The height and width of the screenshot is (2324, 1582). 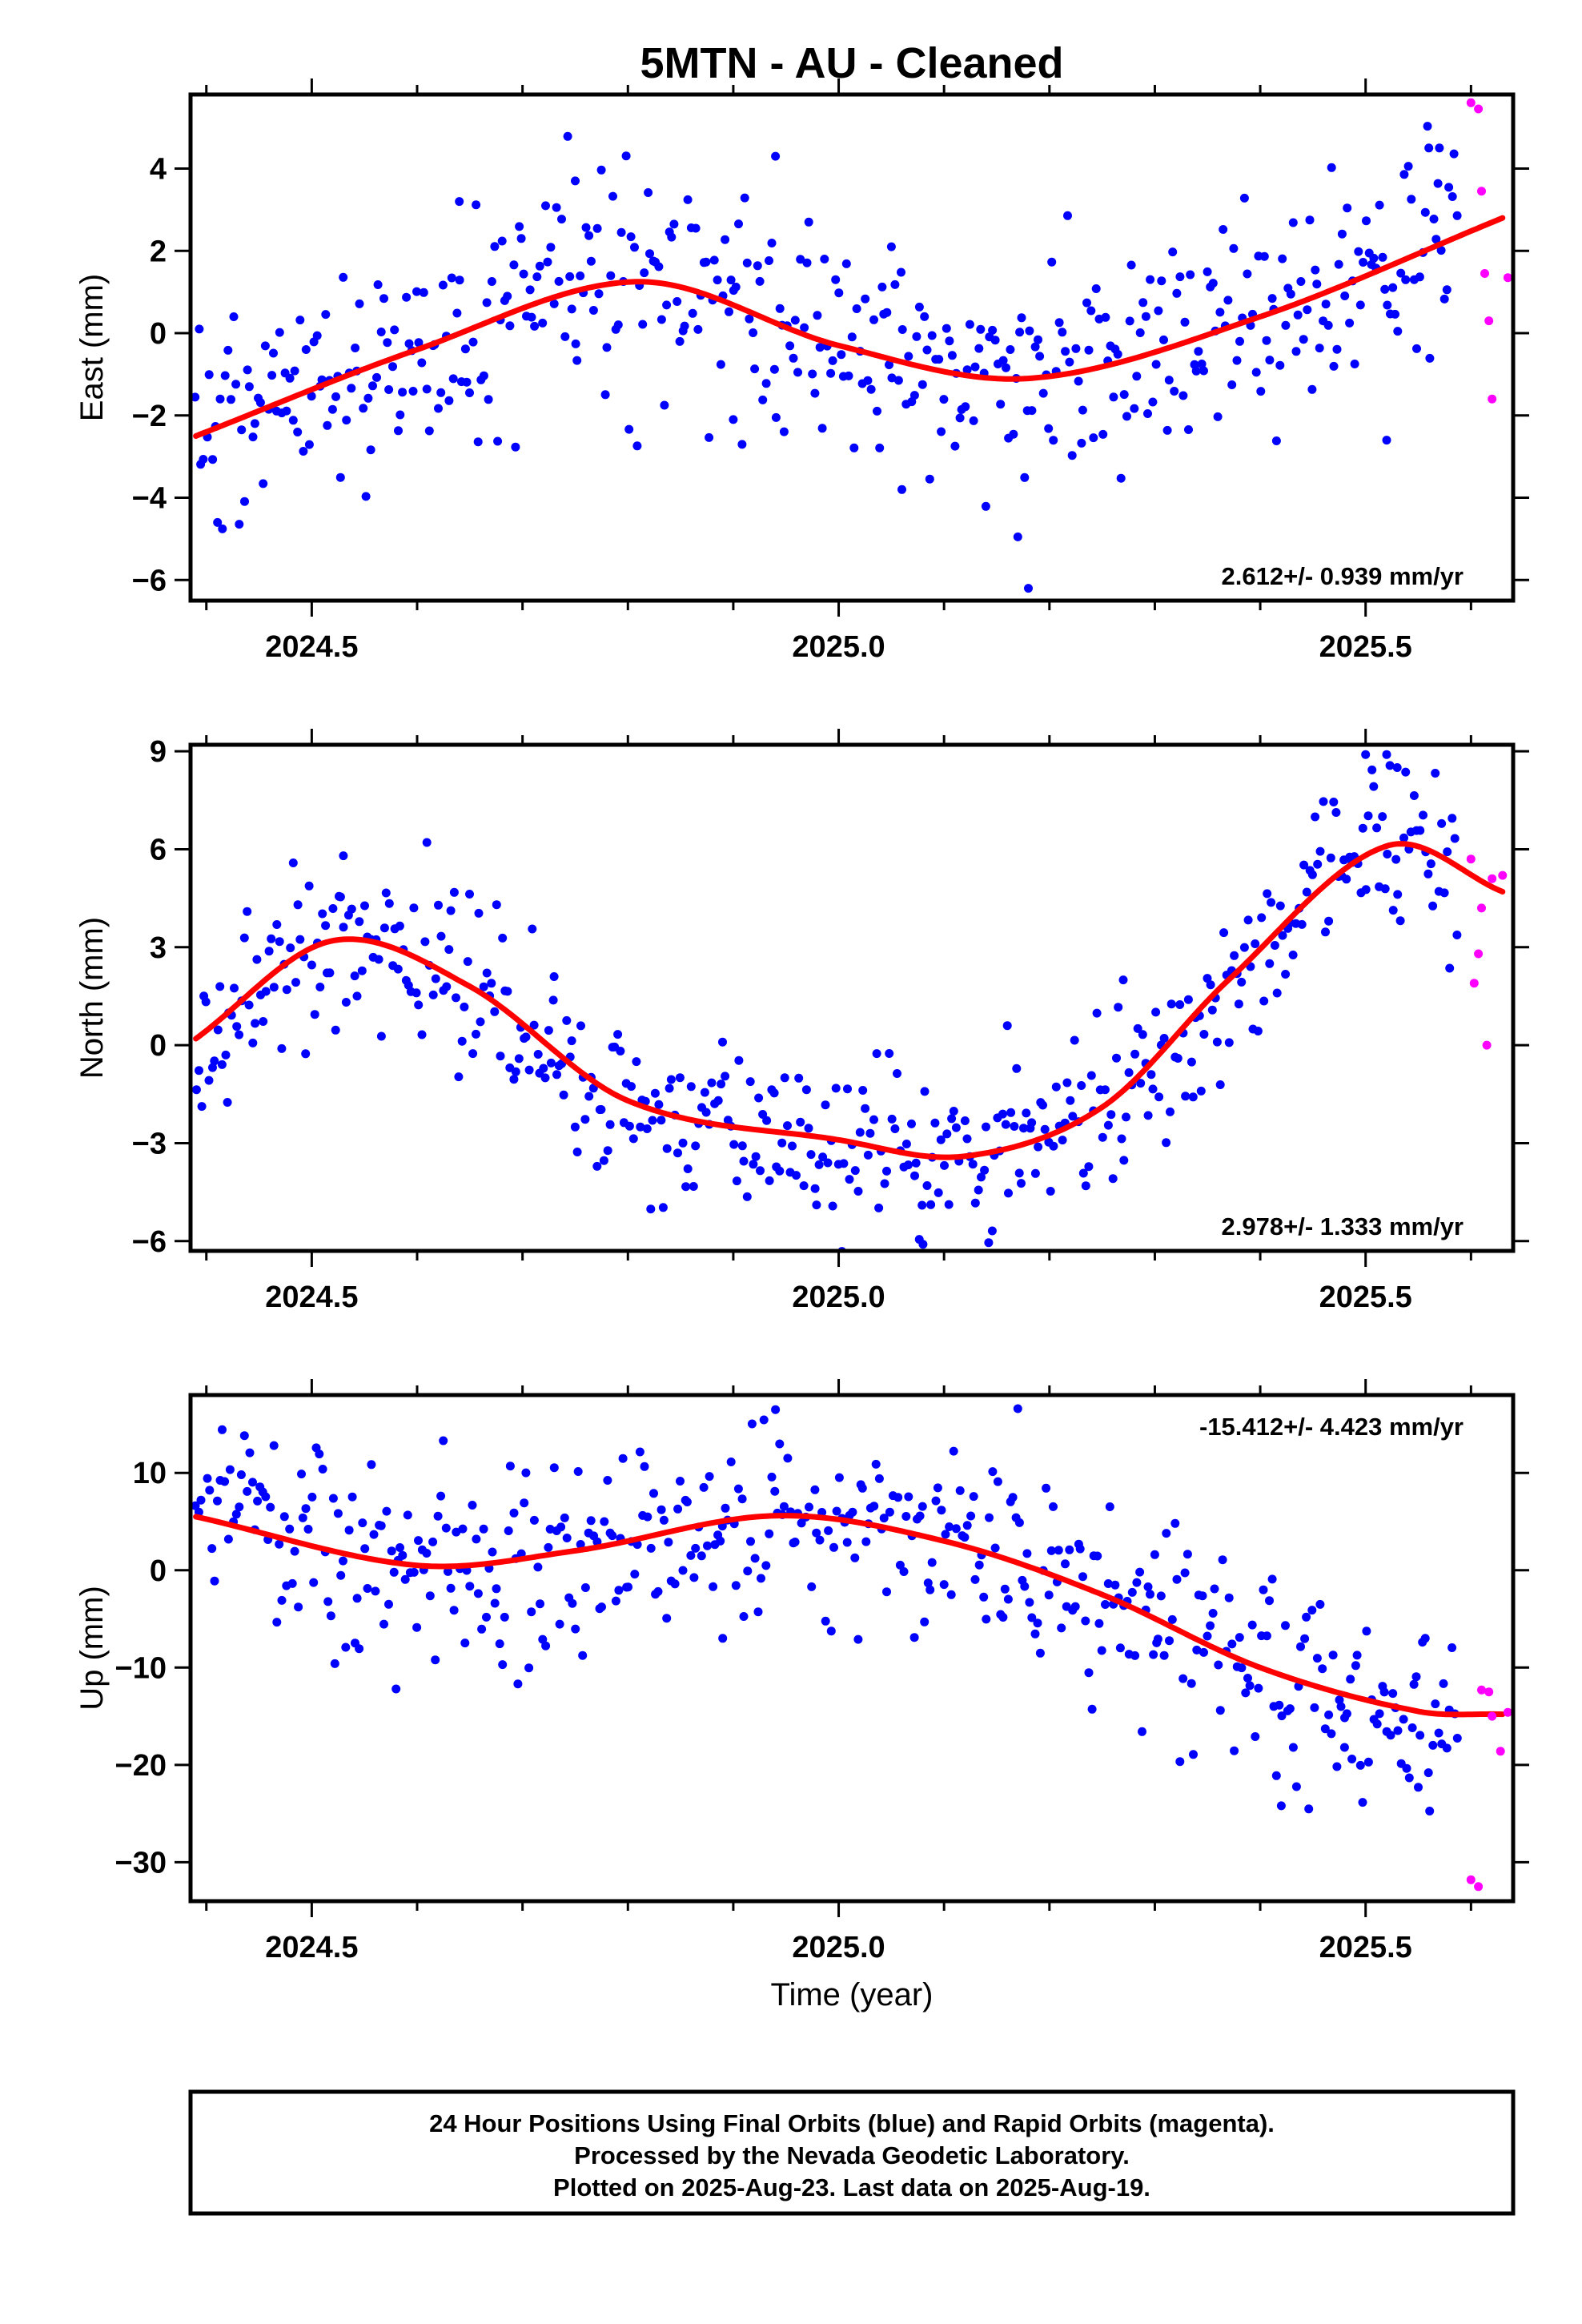 What do you see at coordinates (1481, 908) in the screenshot?
I see `north-rapid-point` at bounding box center [1481, 908].